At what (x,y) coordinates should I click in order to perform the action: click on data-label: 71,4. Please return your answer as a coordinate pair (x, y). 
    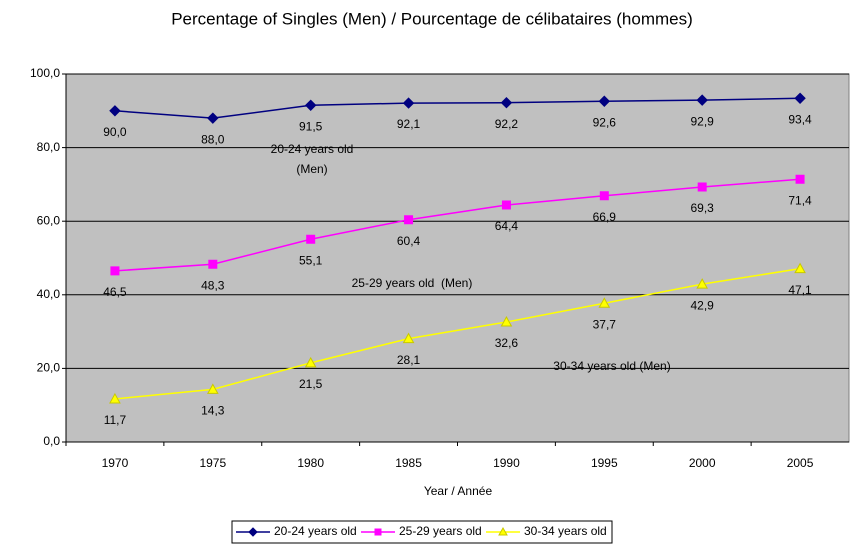
    Looking at the image, I should click on (800, 200).